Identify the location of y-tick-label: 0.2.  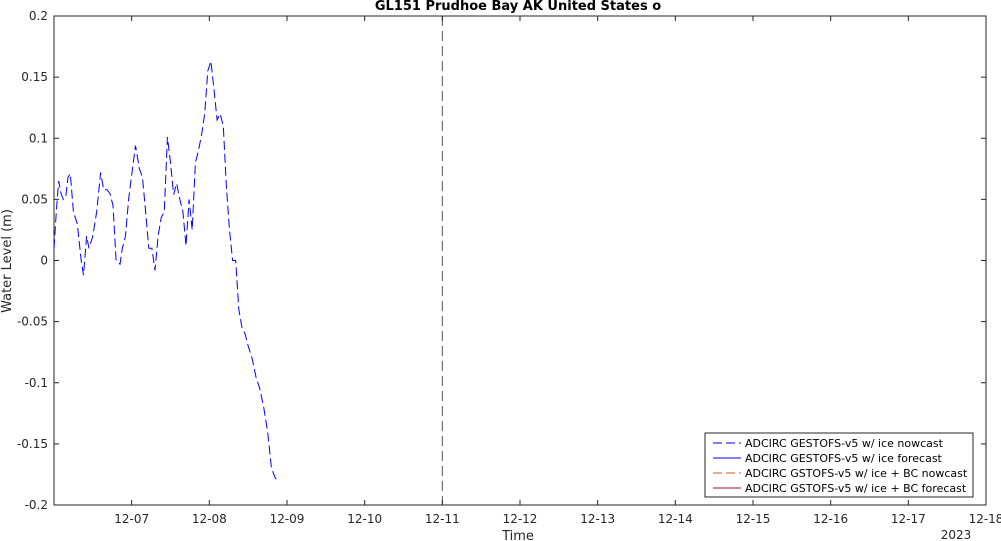
(38, 16).